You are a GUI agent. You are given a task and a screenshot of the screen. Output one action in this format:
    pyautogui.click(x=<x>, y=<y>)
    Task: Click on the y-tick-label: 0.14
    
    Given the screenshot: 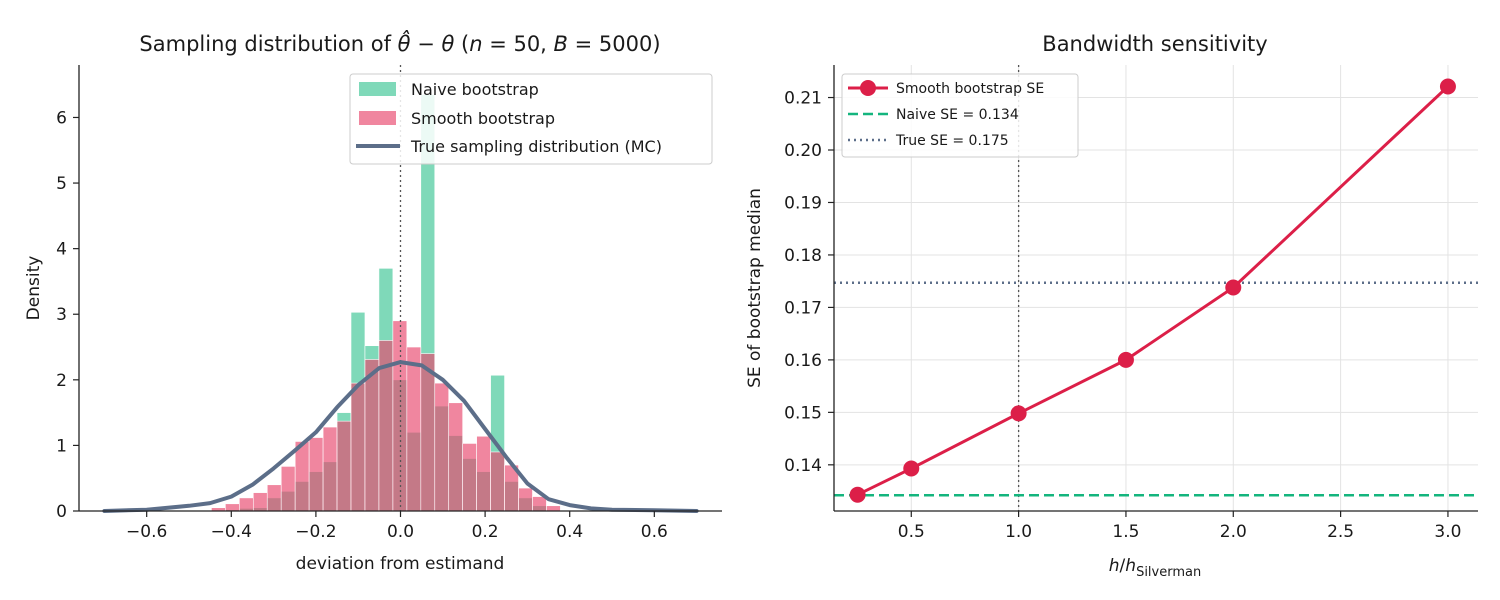 What is the action you would take?
    pyautogui.click(x=803, y=466)
    